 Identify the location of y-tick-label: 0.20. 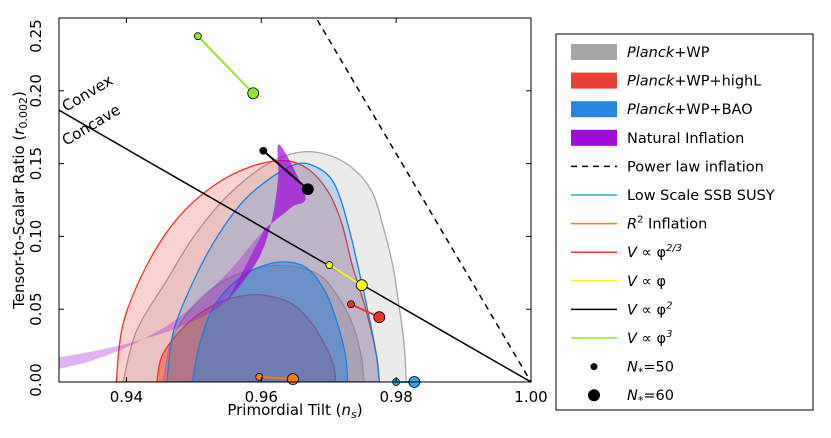
(36, 90).